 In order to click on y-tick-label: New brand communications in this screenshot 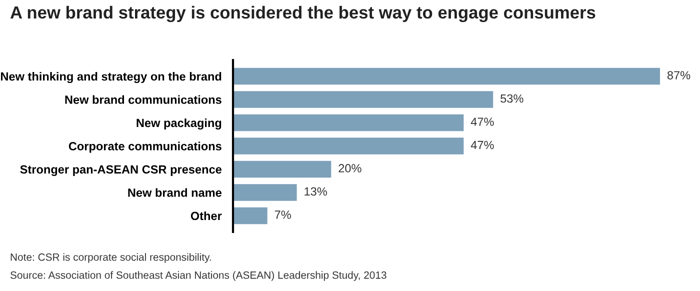, I will do `click(143, 99)`.